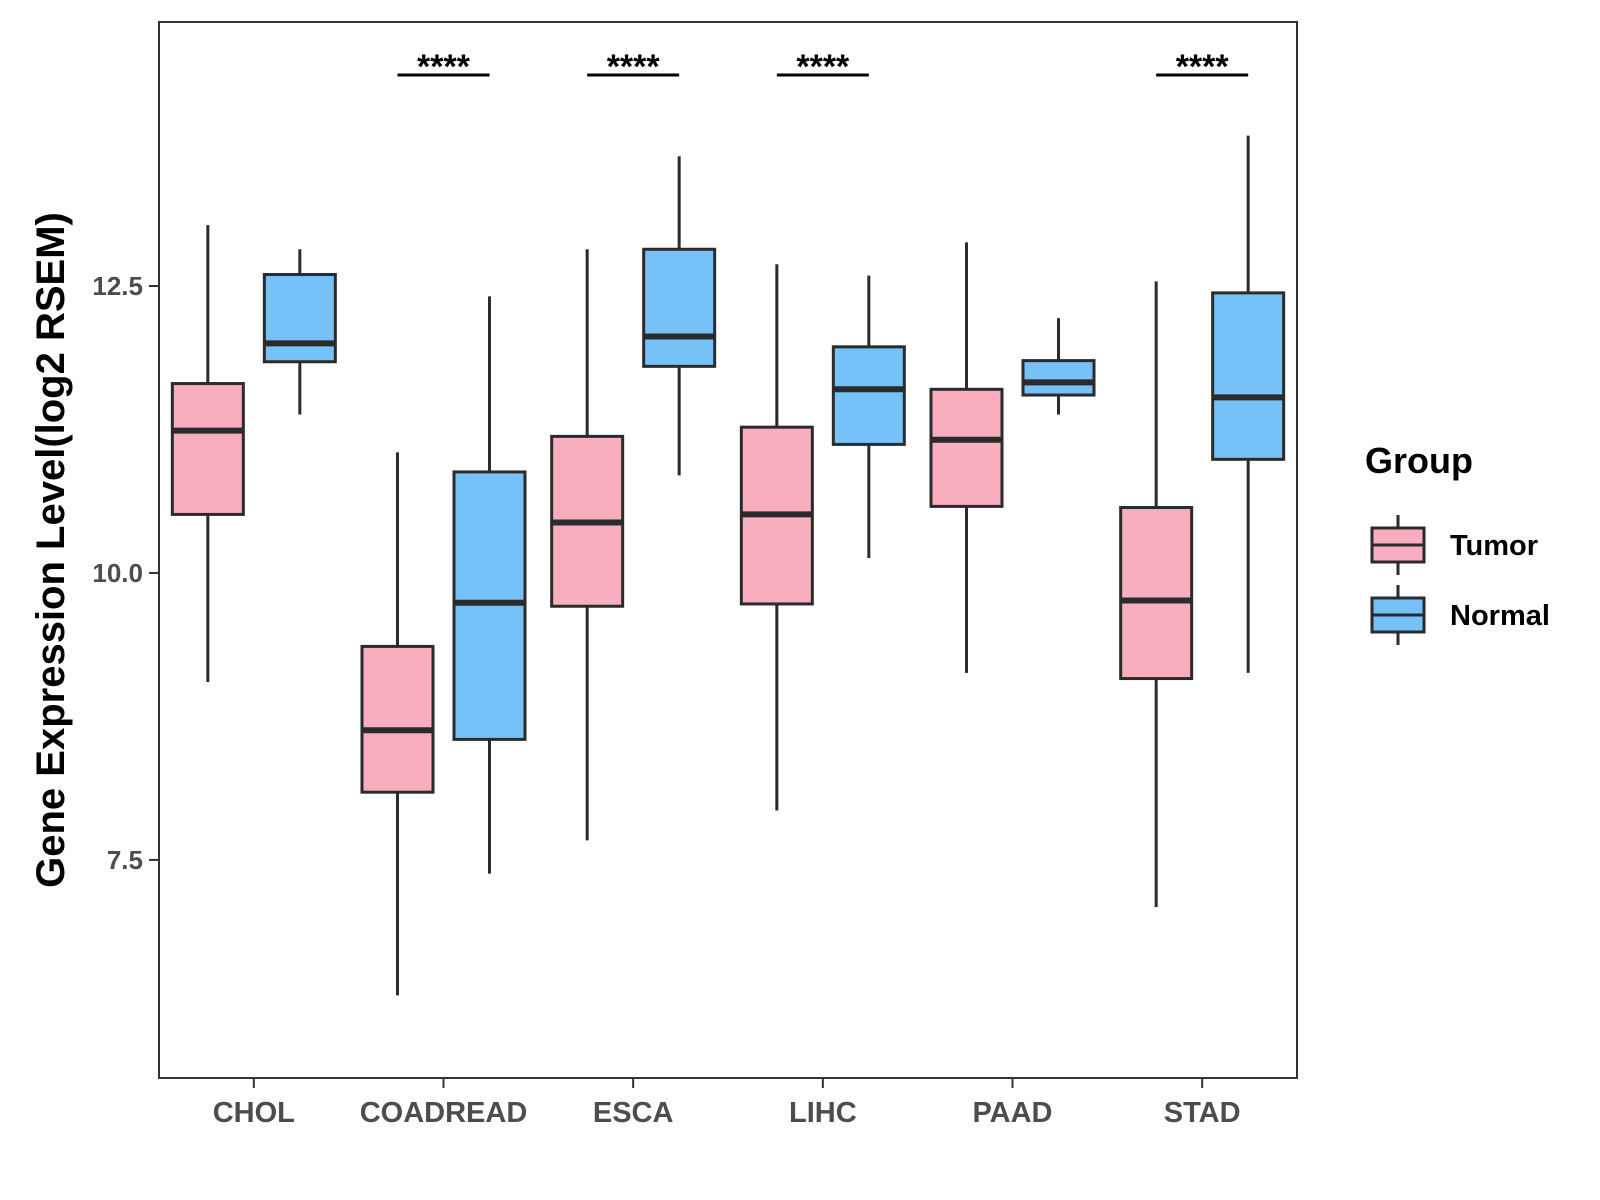 This screenshot has width=1600, height=1200. What do you see at coordinates (117, 286) in the screenshot?
I see `y-tick-label: 12.5` at bounding box center [117, 286].